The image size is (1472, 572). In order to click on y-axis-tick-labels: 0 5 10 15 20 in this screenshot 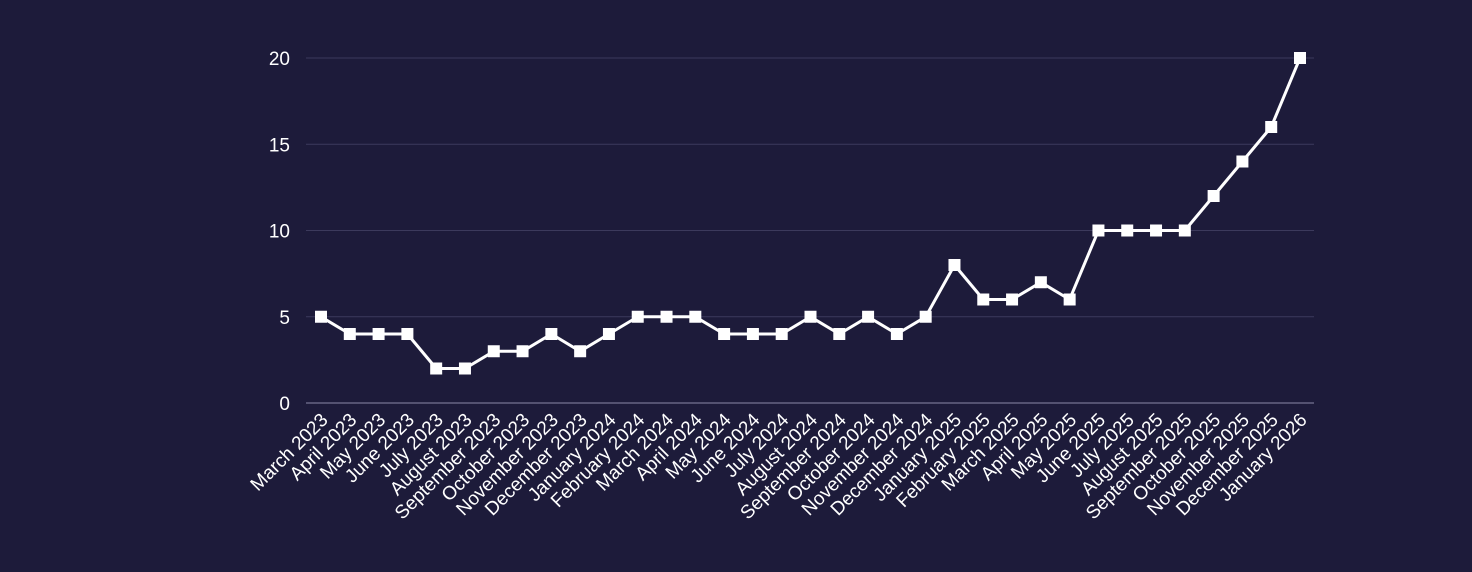, I will do `click(279, 232)`.